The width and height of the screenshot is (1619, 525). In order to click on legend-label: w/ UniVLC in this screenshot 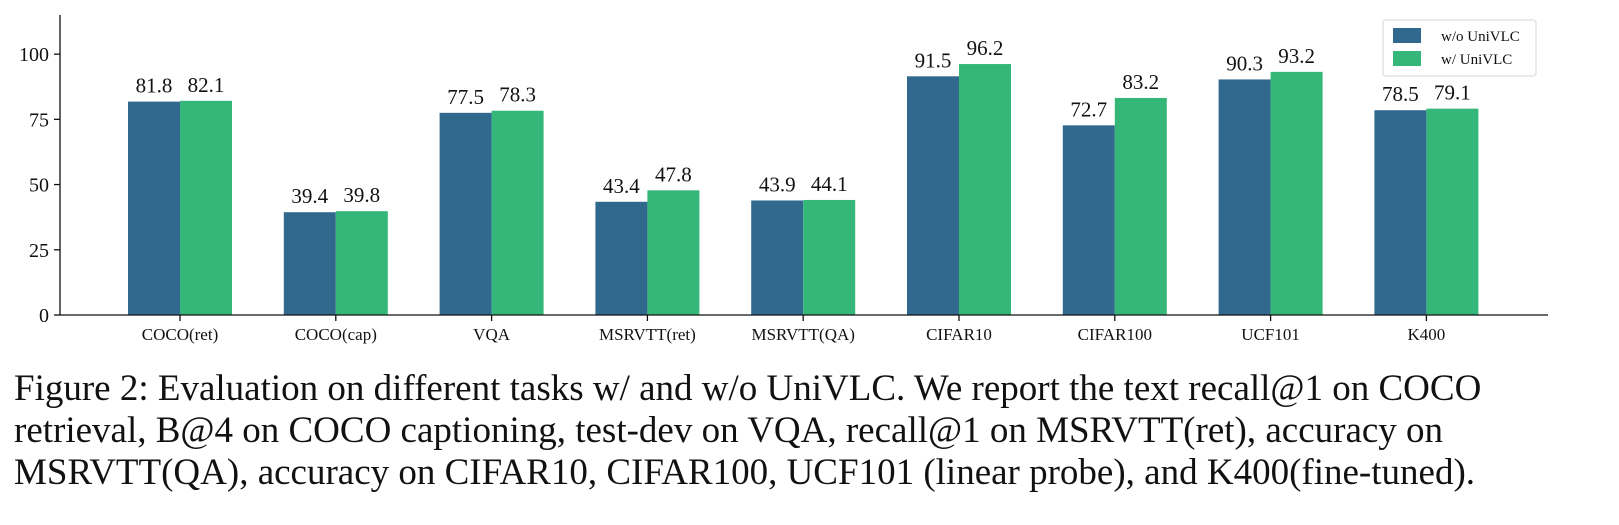, I will do `click(1476, 60)`.